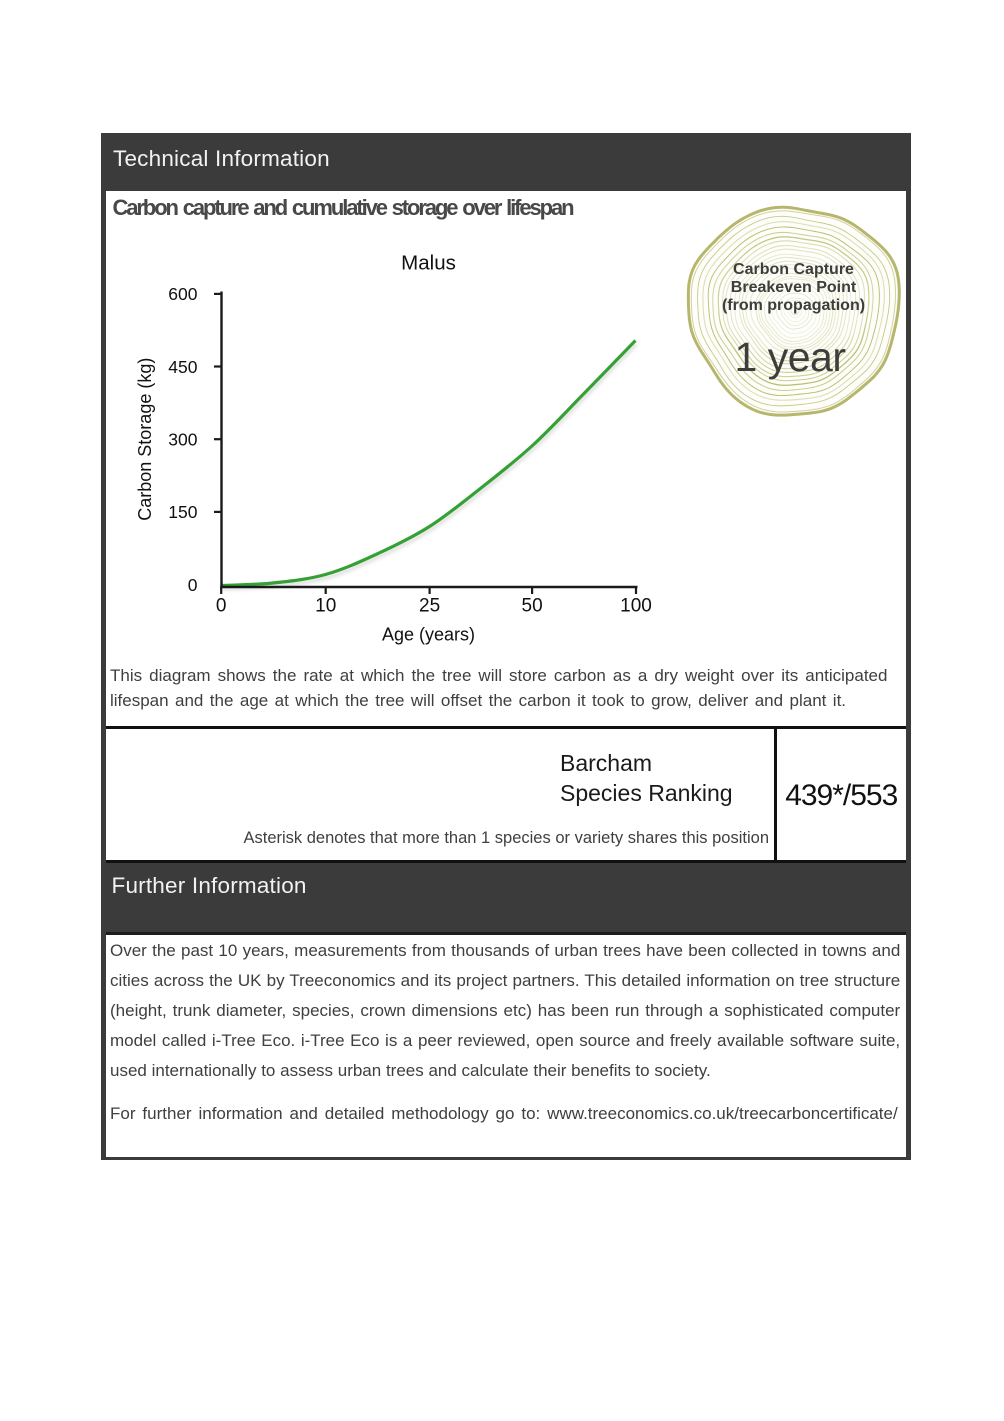 The image size is (1004, 1421). Describe the element at coordinates (182, 294) in the screenshot. I see `svg-text: 600` at that location.